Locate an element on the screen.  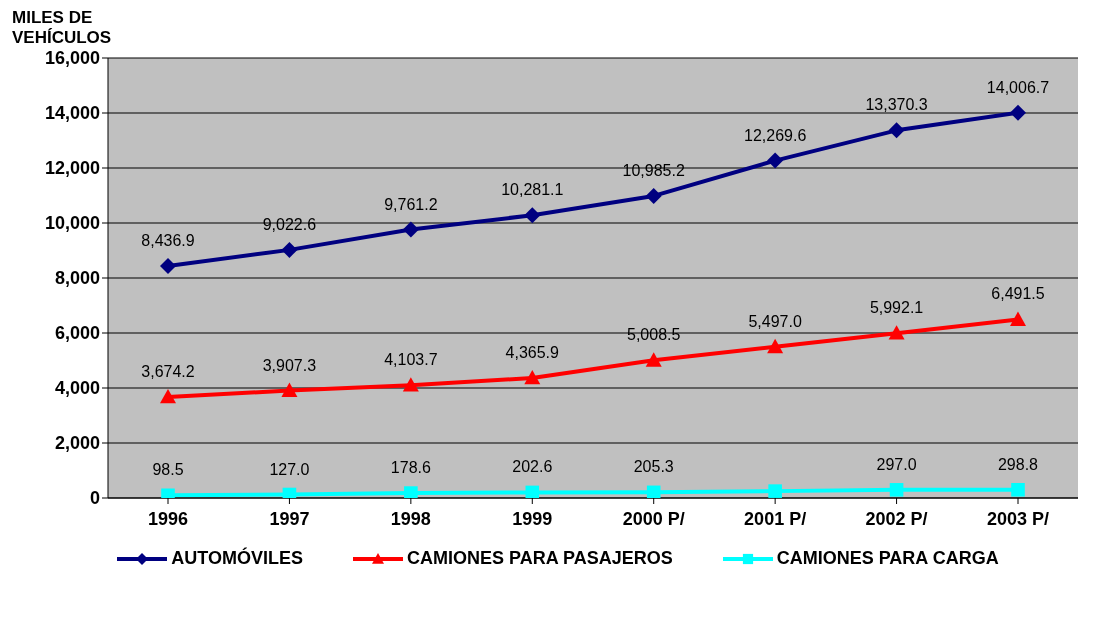
data-label: 3,674.2 is located at coordinates (168, 371).